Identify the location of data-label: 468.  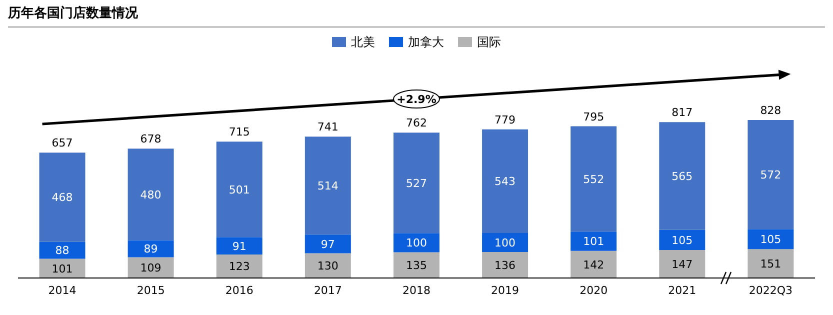
(62, 197).